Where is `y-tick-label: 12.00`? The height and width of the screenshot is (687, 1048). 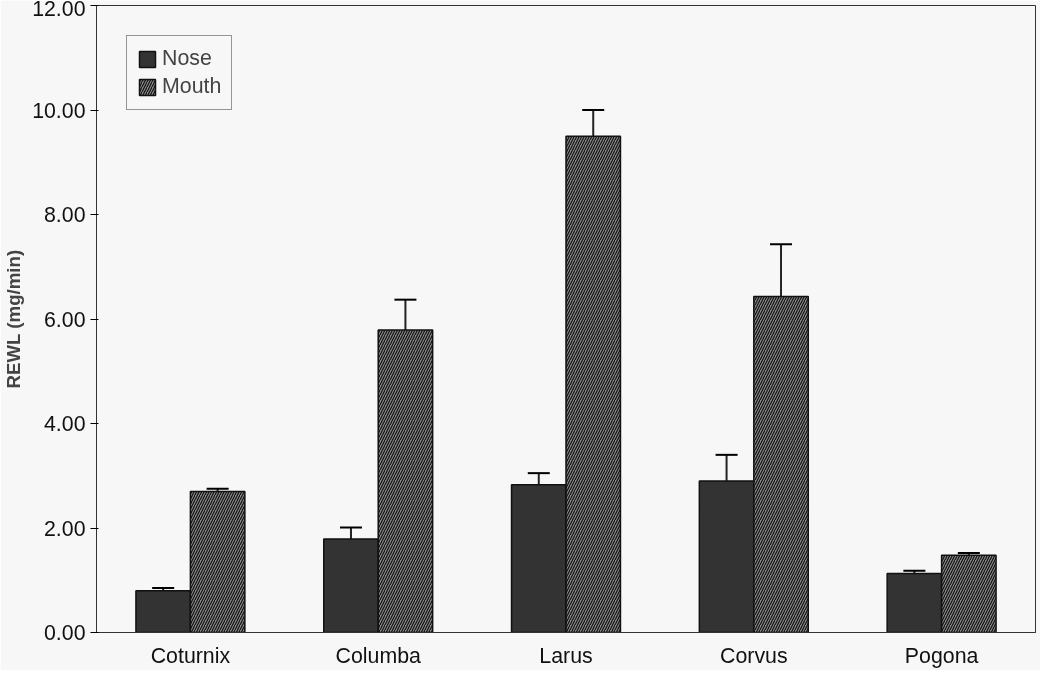 y-tick-label: 12.00 is located at coordinates (59, 10).